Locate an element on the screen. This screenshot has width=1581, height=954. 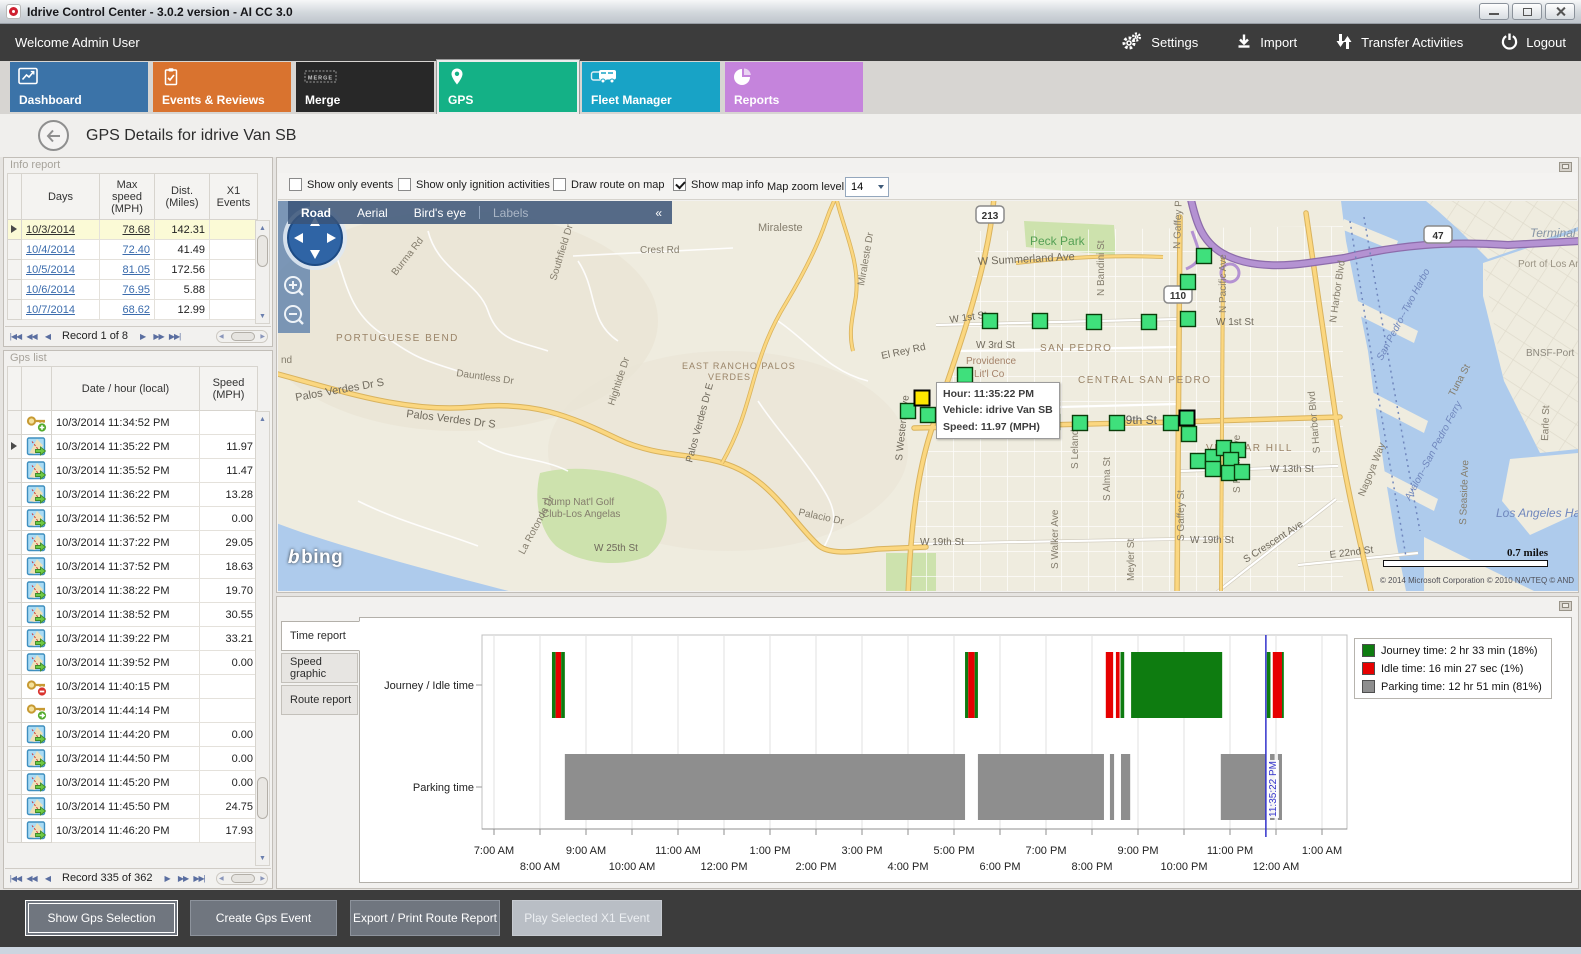
map-zoom-out-button is located at coordinates (294, 315).